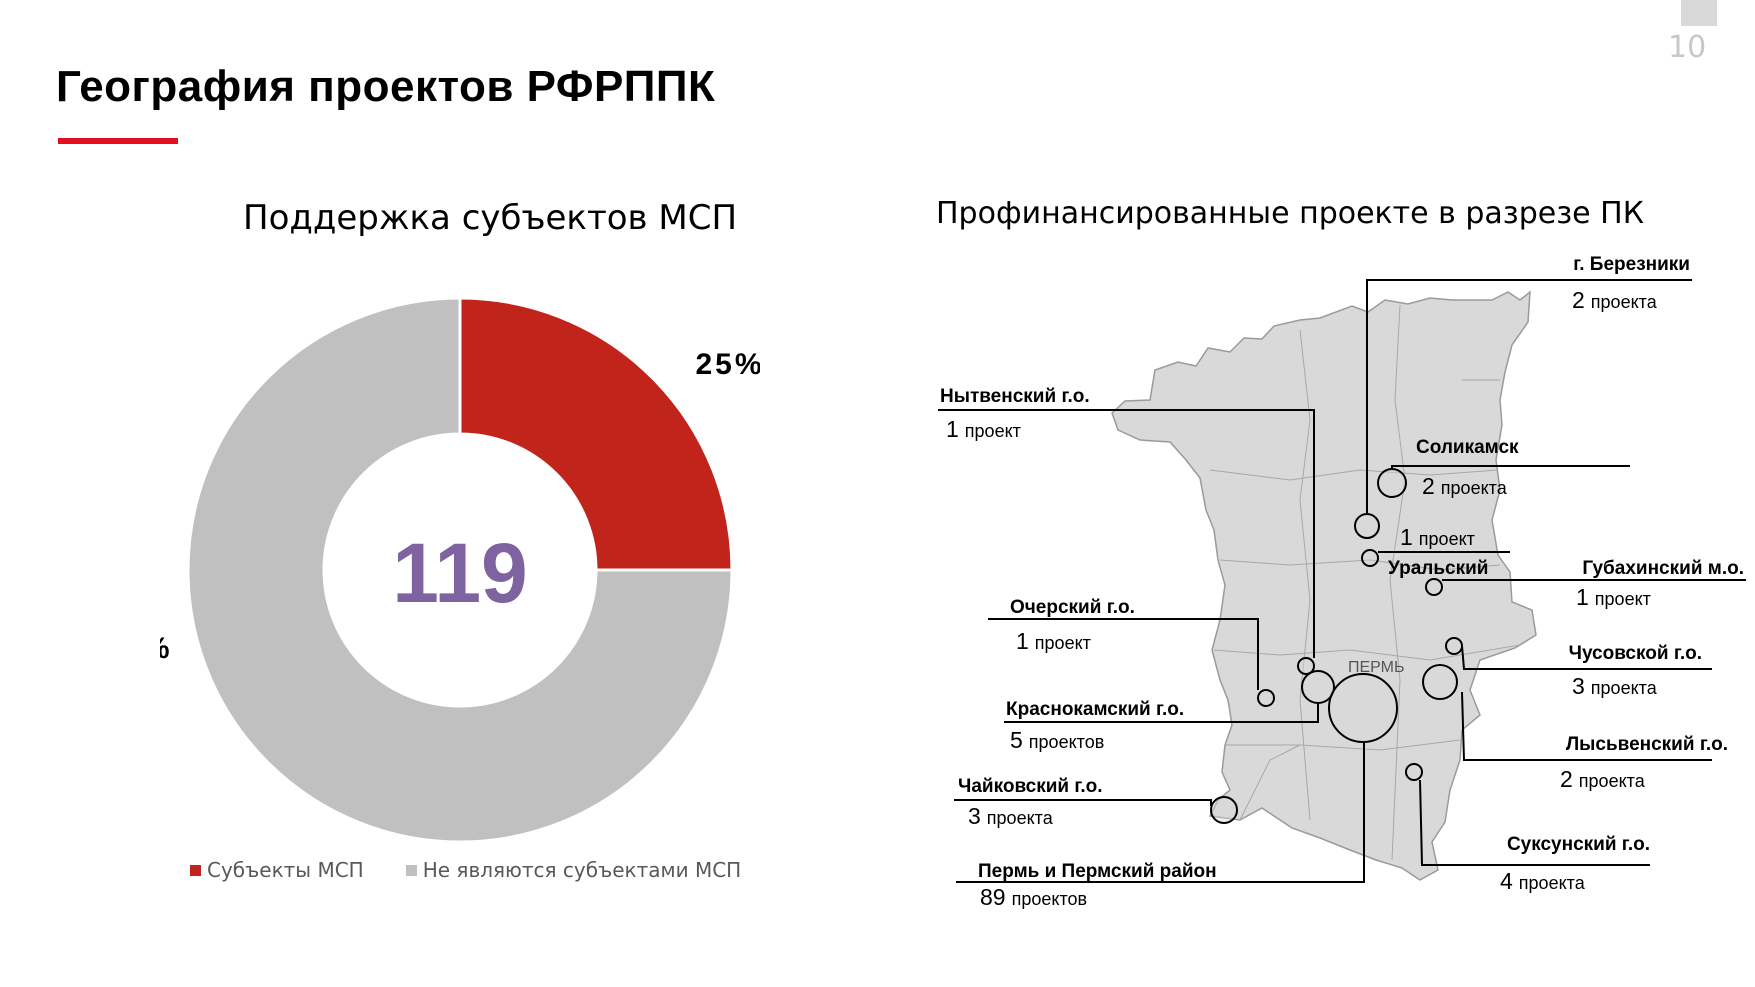 This screenshot has height=987, width=1755. Describe the element at coordinates (1603, 779) in the screenshot. I see `region-count-point-8: 2 проекта` at that location.